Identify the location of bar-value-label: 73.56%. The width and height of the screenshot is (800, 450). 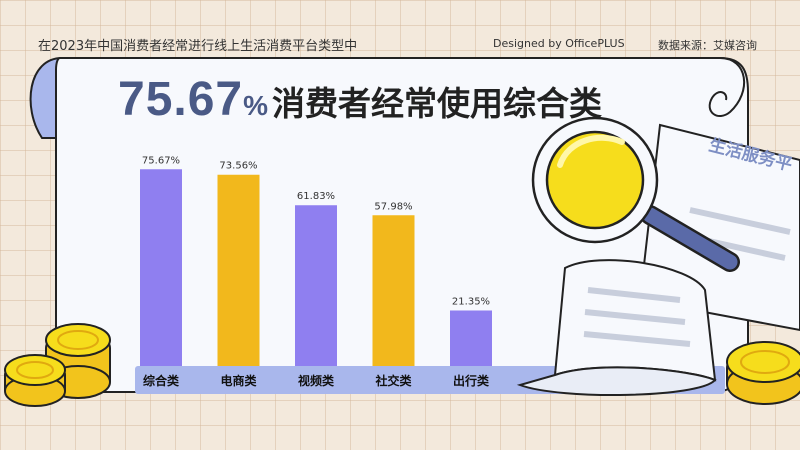
(238, 166).